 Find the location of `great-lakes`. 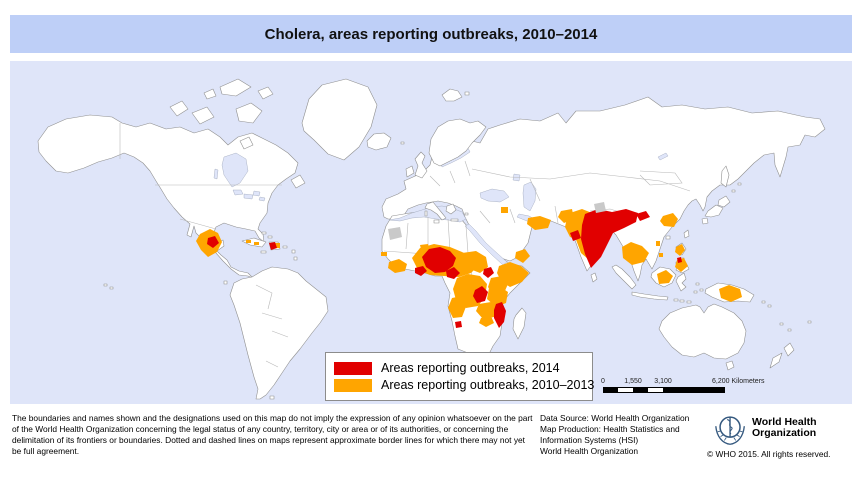

great-lakes is located at coordinates (239, 185).